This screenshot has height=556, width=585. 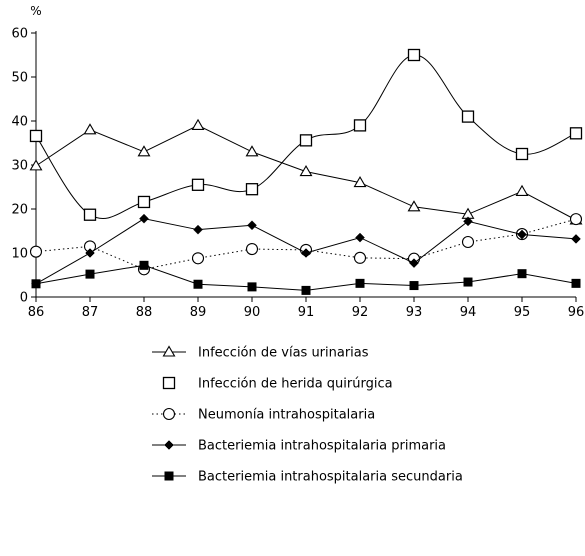 What do you see at coordinates (576, 312) in the screenshot?
I see `x-tick-label: 96` at bounding box center [576, 312].